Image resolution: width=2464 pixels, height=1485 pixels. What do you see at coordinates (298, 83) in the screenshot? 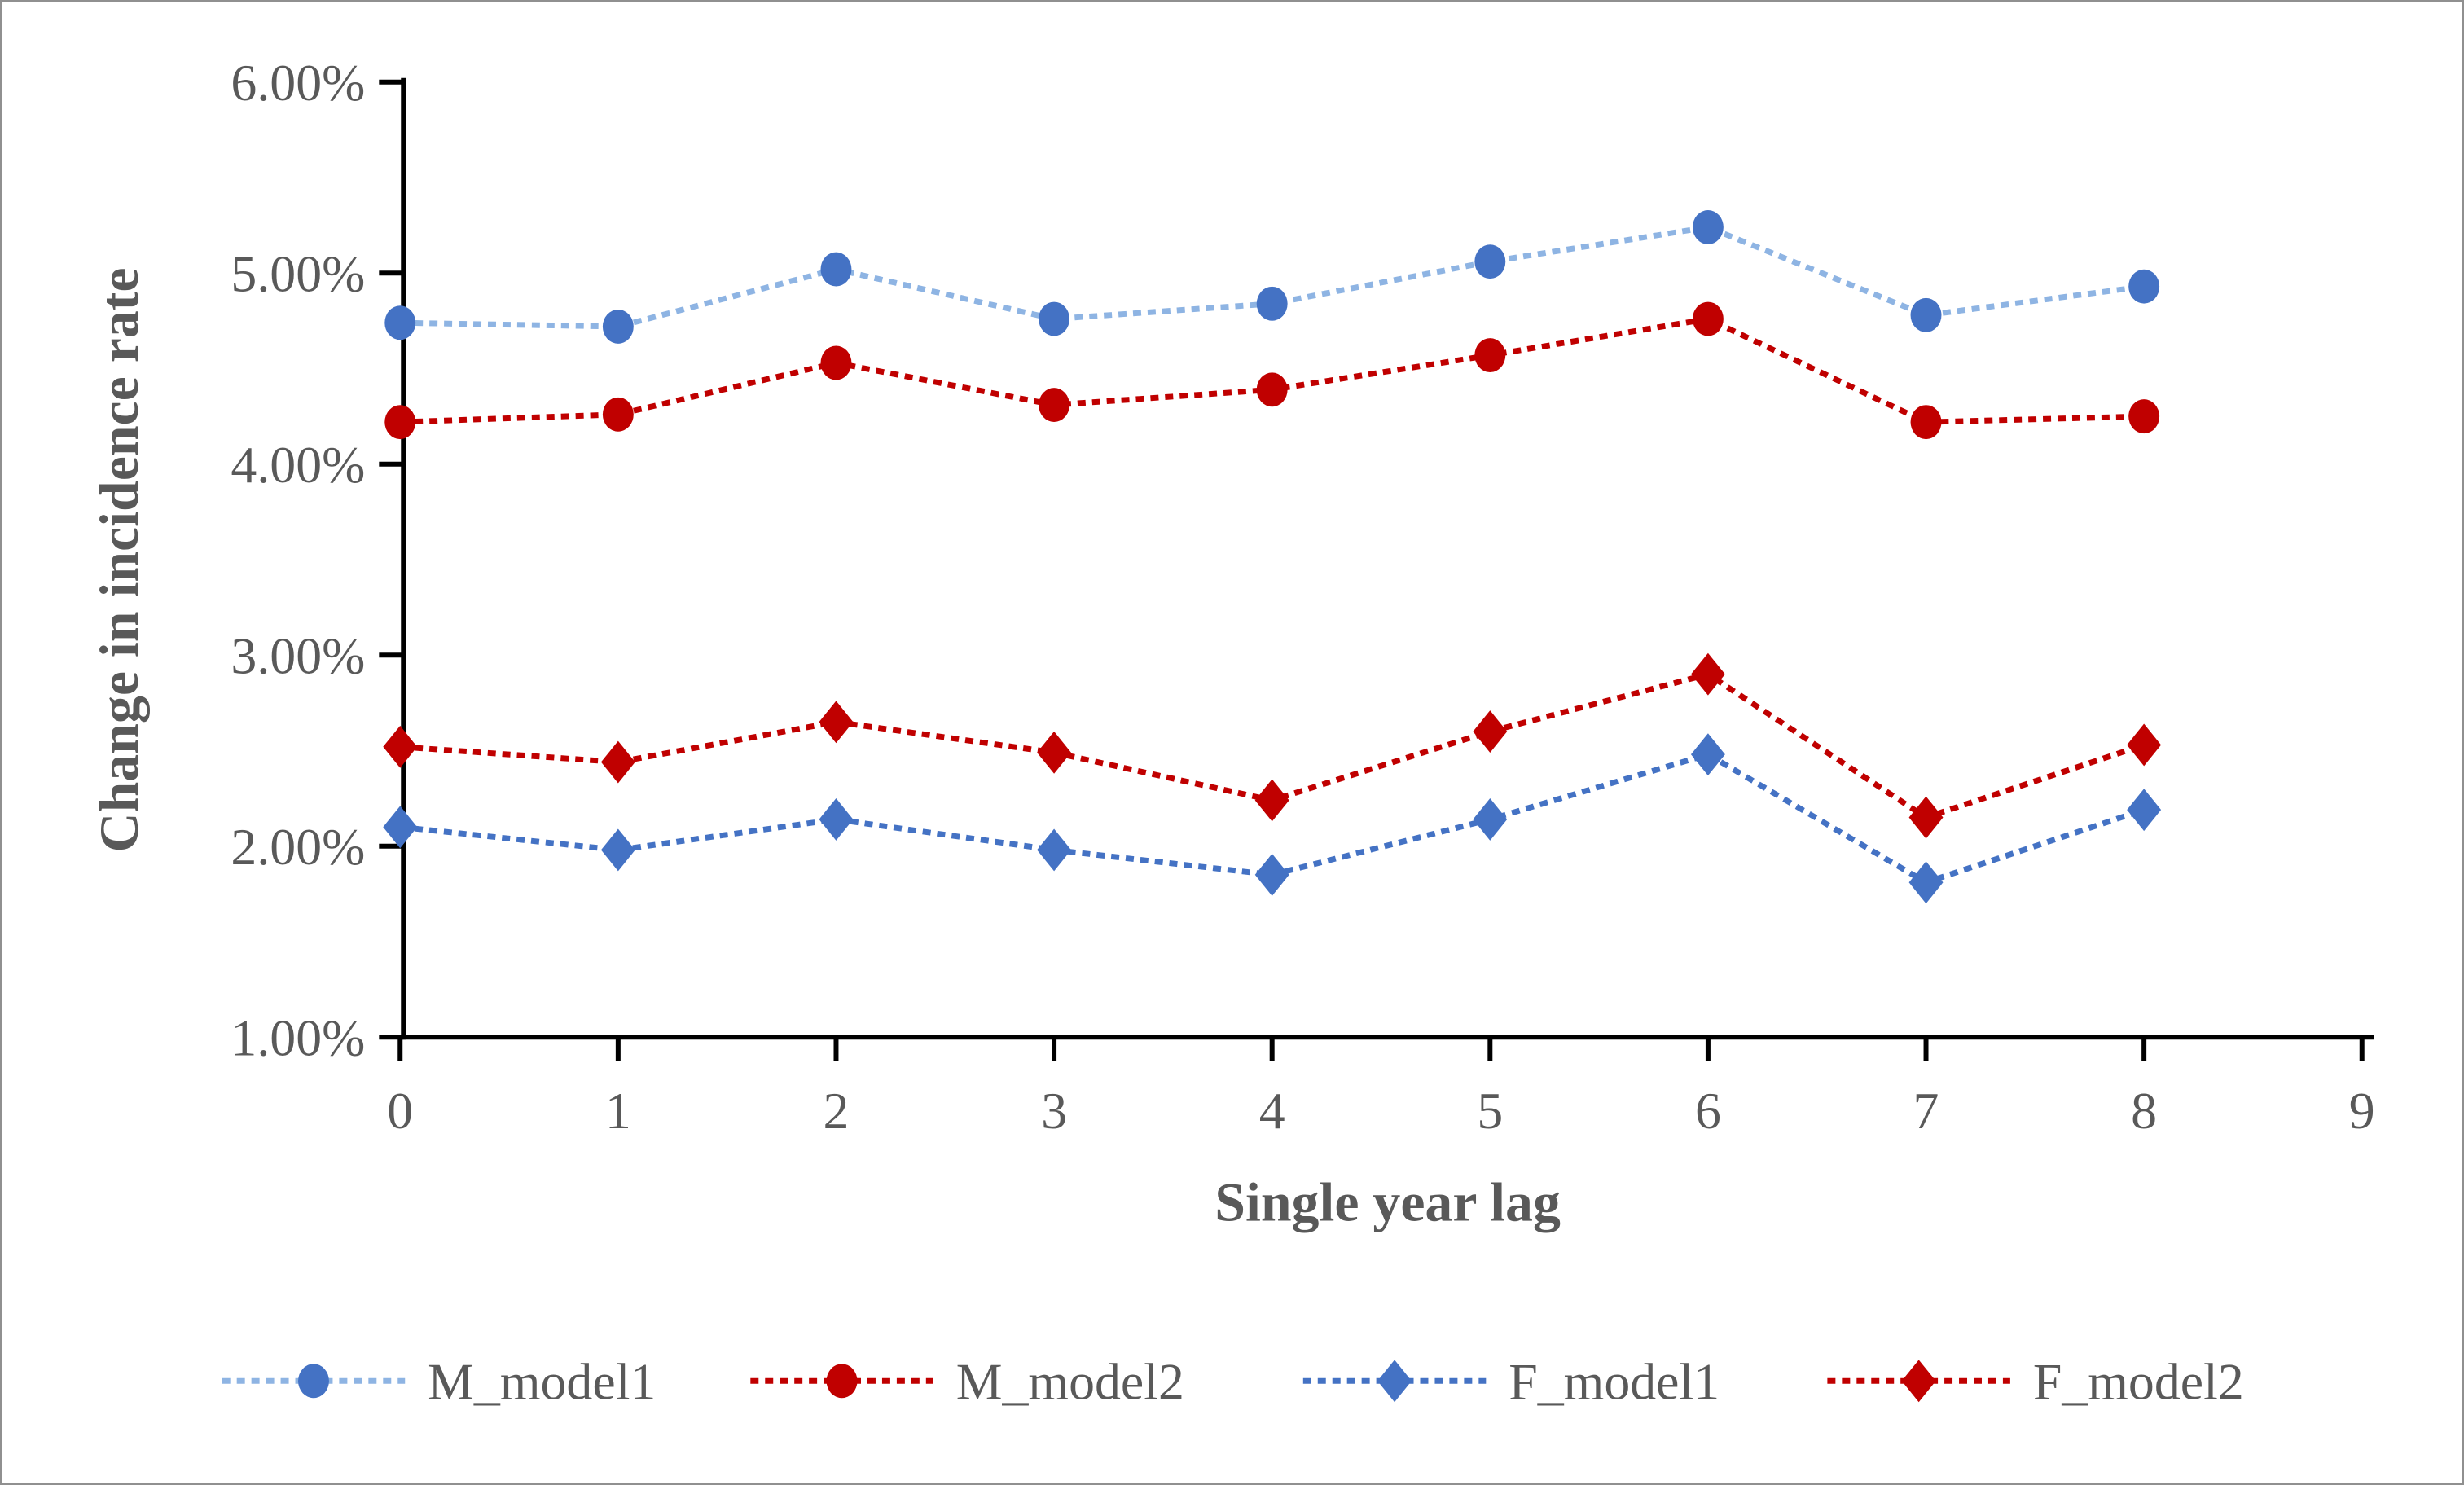
I see `y-tick-label: 6.00%` at bounding box center [298, 83].